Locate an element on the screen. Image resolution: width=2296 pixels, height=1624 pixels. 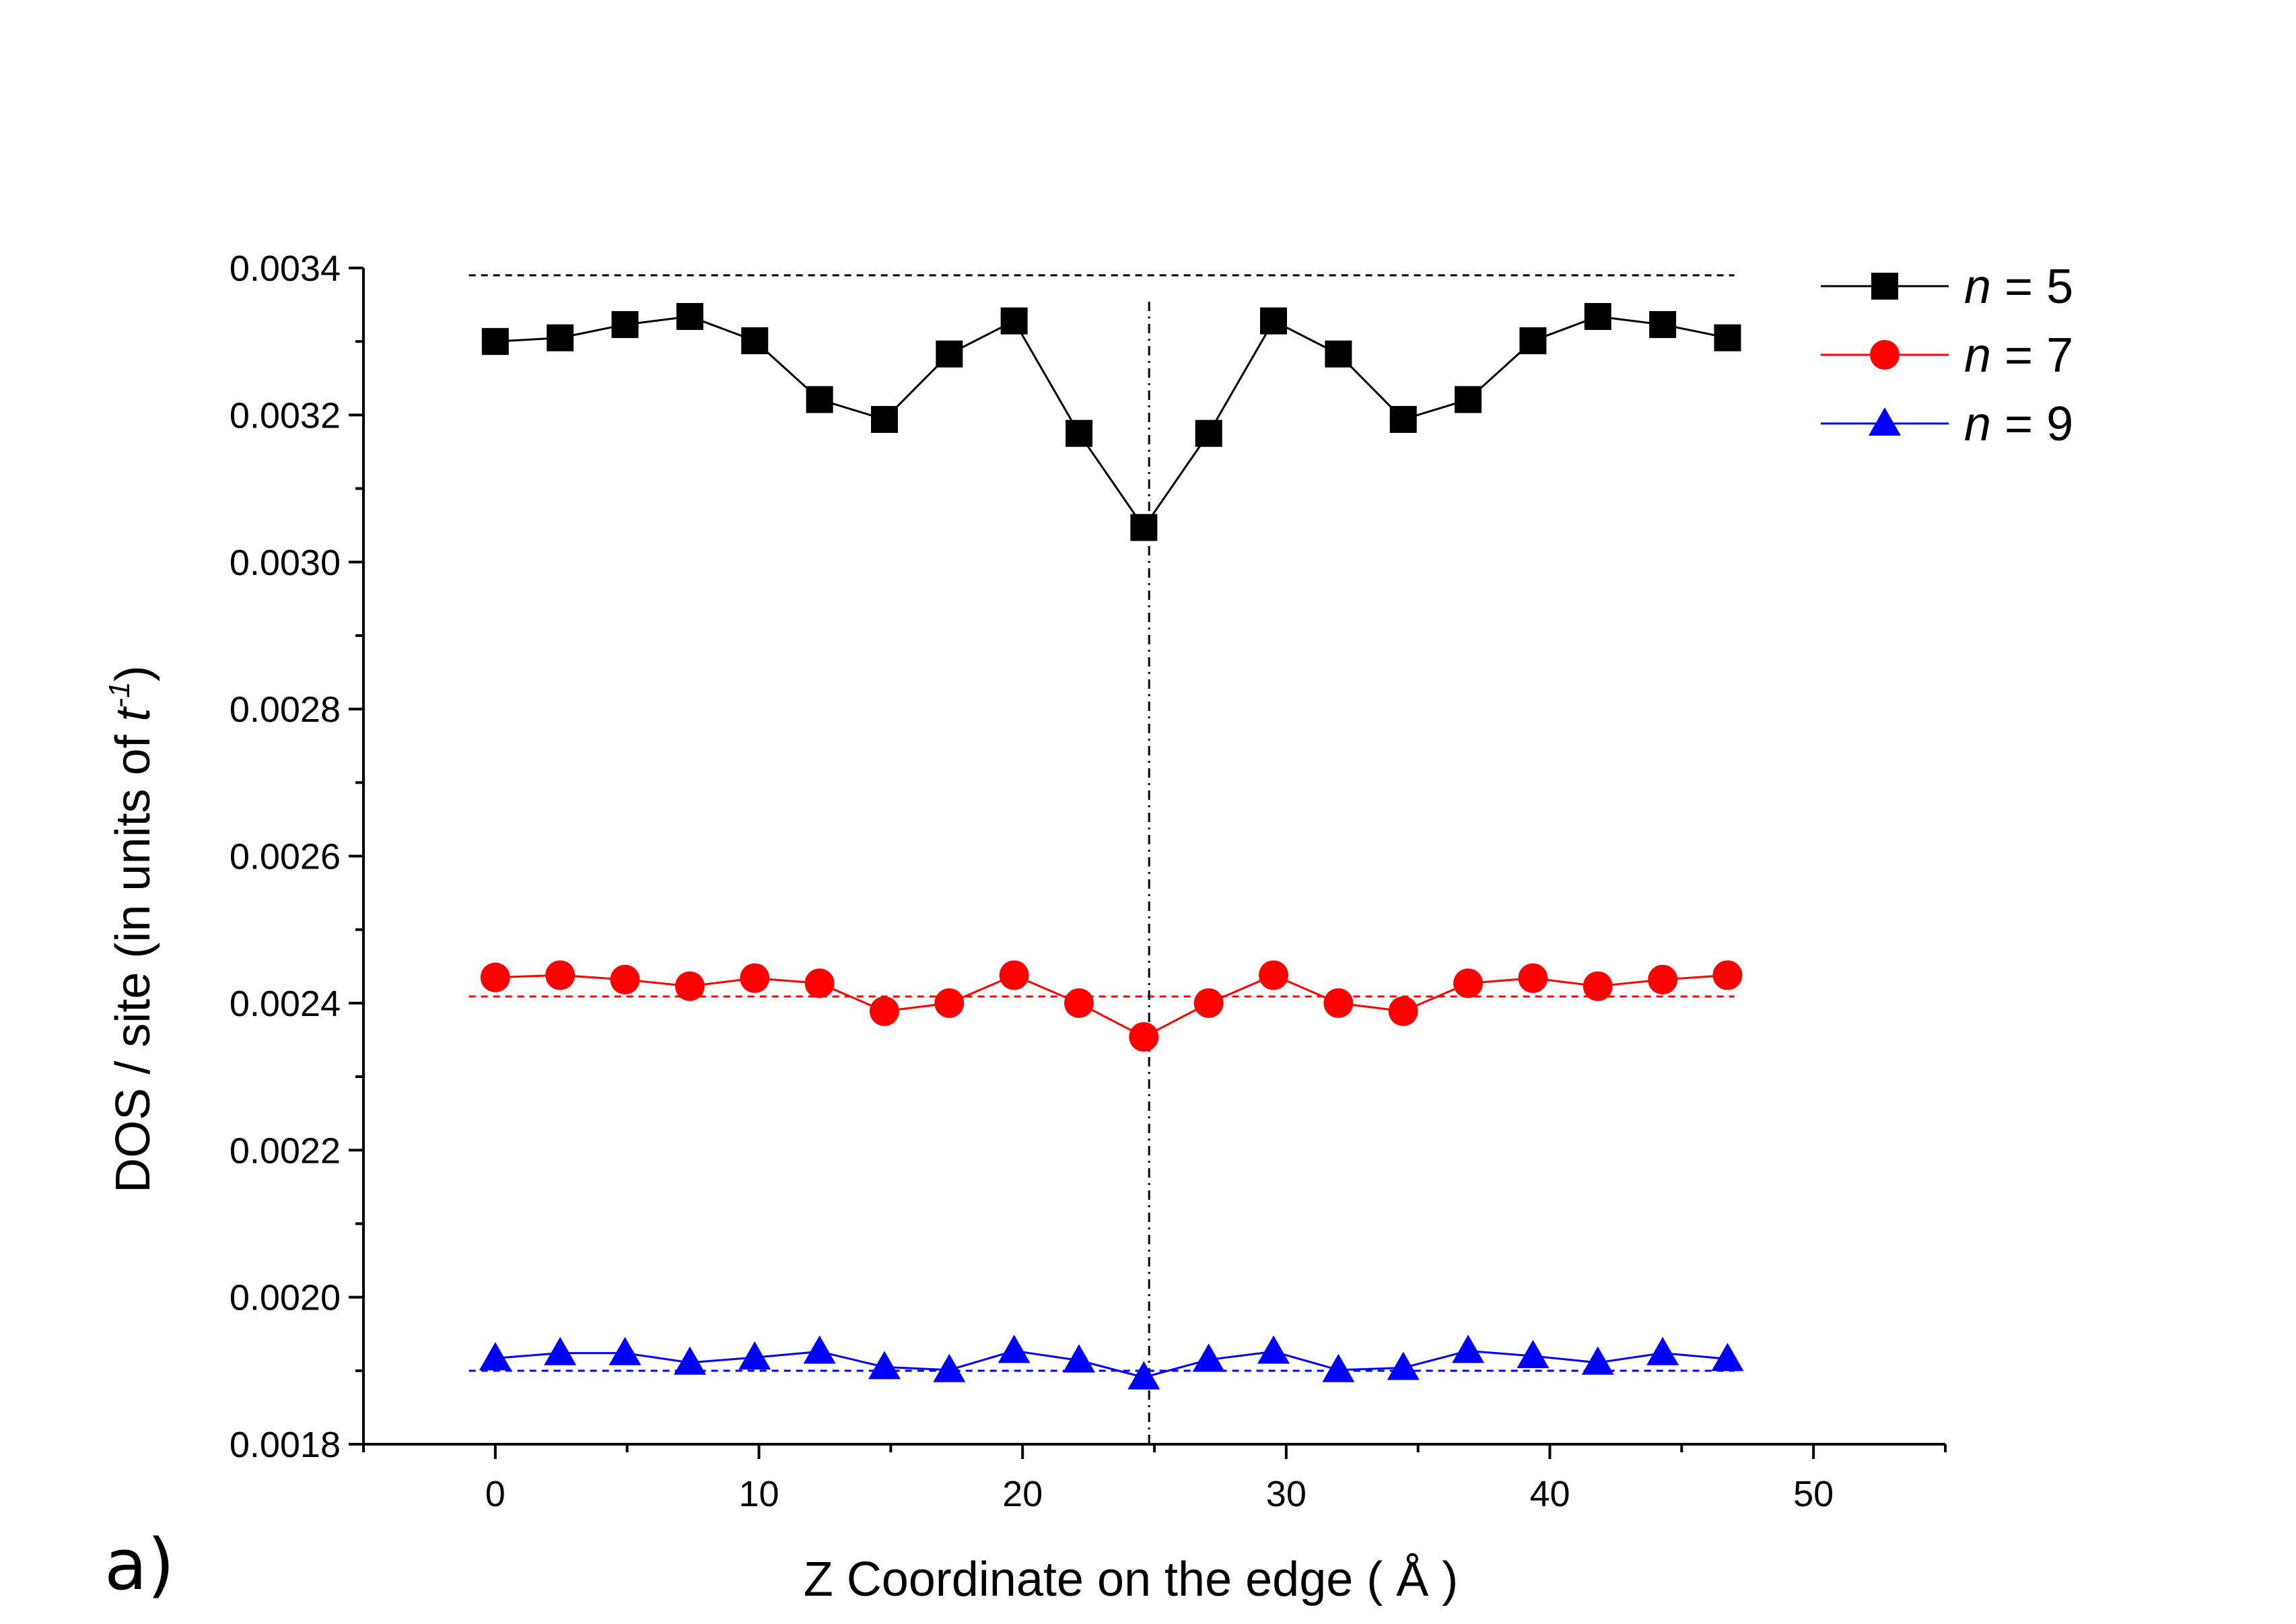
x-tick-label-2: 20 is located at coordinates (1023, 1494).